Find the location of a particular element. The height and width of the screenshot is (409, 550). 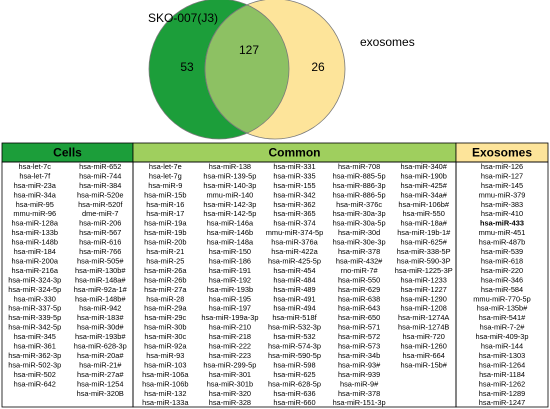

mirna-name: hsa-miR-26b is located at coordinates (165, 279).